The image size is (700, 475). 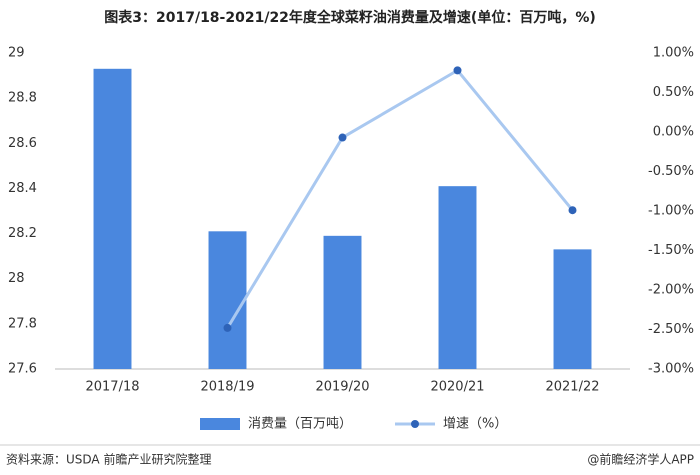 What do you see at coordinates (16, 278) in the screenshot?
I see `y-tick-label: 28` at bounding box center [16, 278].